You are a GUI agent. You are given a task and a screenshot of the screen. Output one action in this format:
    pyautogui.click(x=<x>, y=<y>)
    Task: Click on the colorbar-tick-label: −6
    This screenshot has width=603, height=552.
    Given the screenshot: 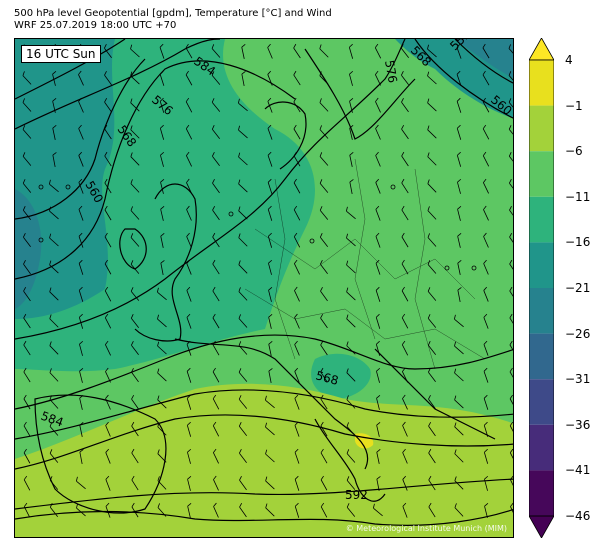 What is the action you would take?
    pyautogui.click(x=574, y=151)
    